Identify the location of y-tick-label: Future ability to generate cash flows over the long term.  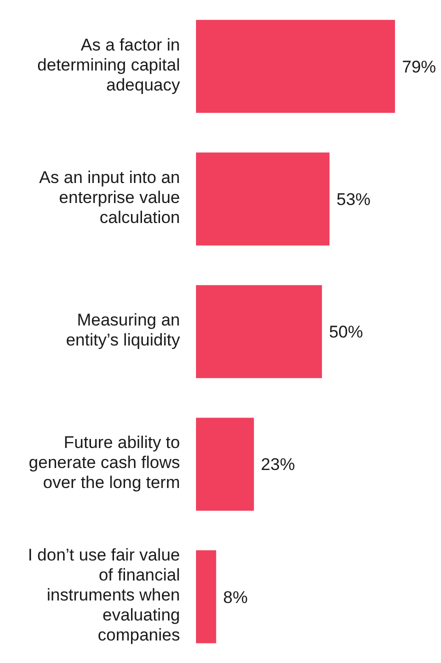
(104, 463).